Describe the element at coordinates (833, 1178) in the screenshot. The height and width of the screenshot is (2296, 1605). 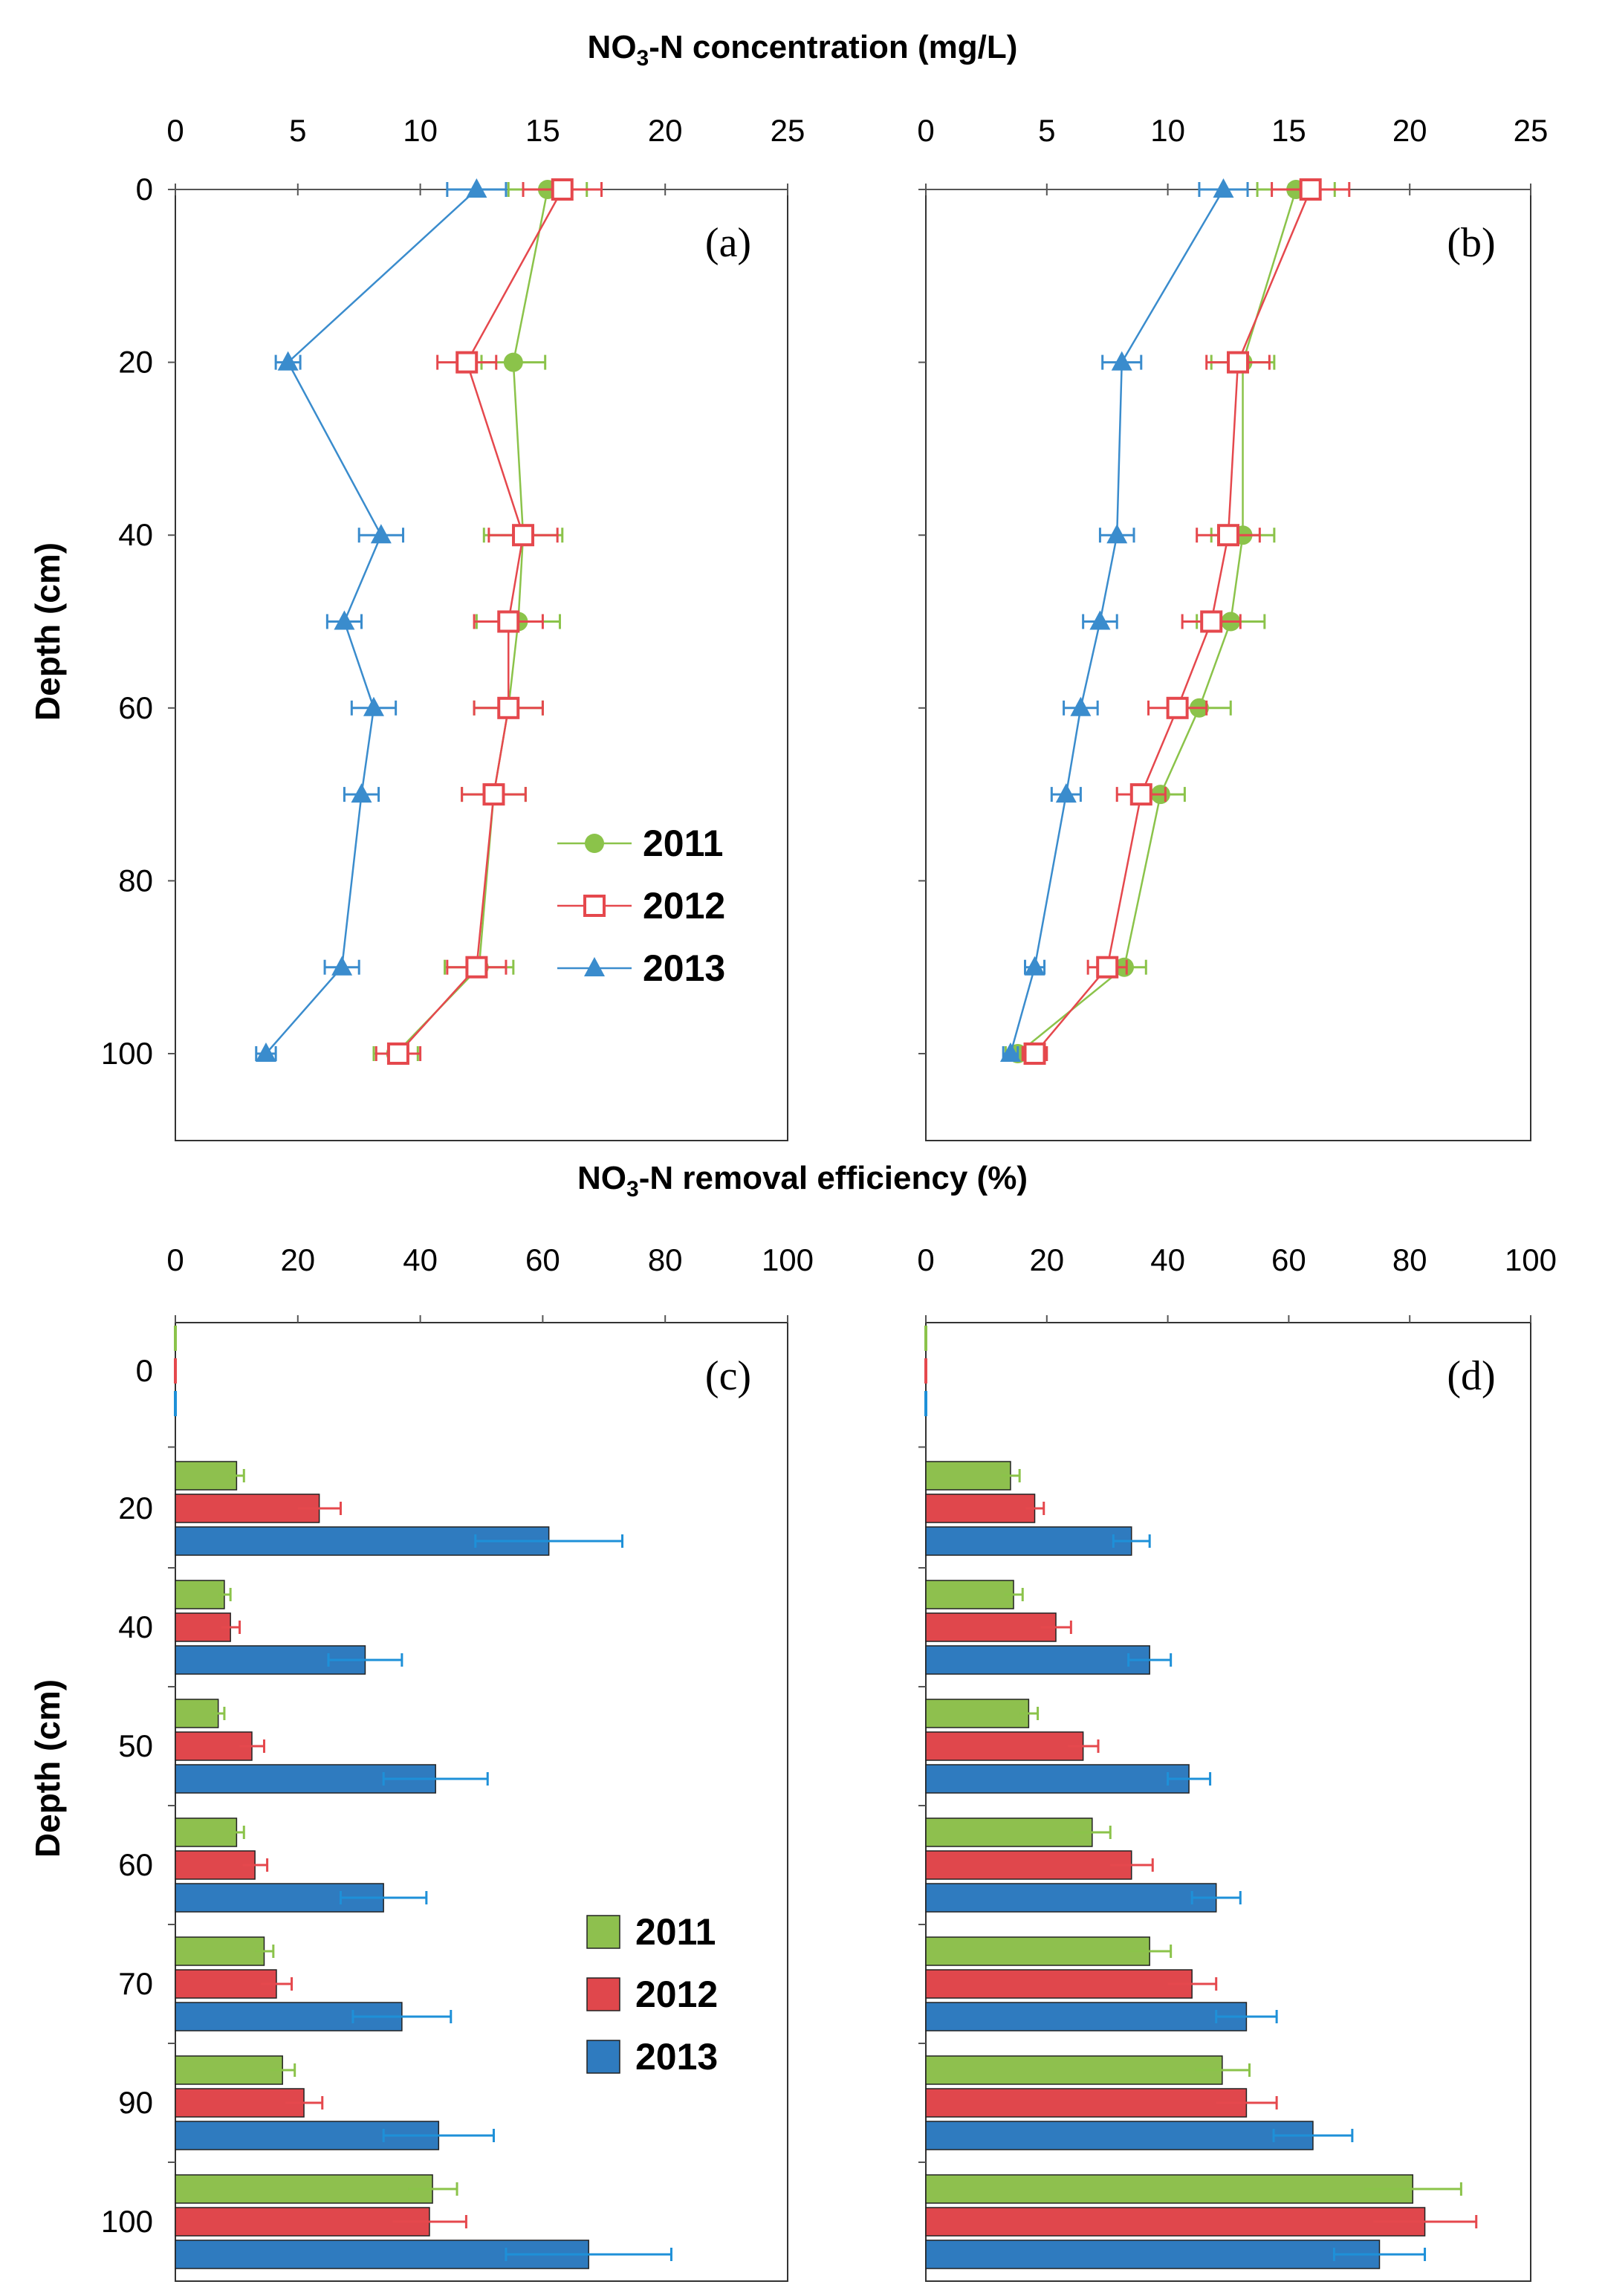
I see `bottom-title-rest: -N removal efficiency (%)` at that location.